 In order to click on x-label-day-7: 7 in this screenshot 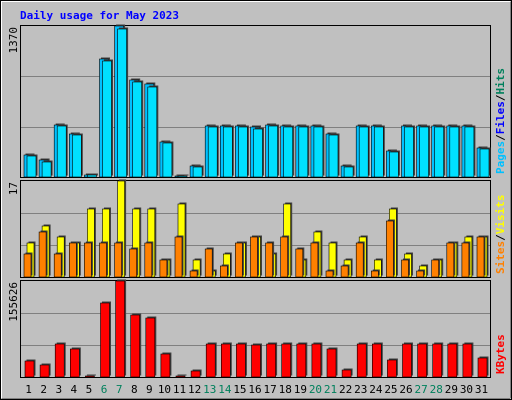, I will do `click(119, 389)`.